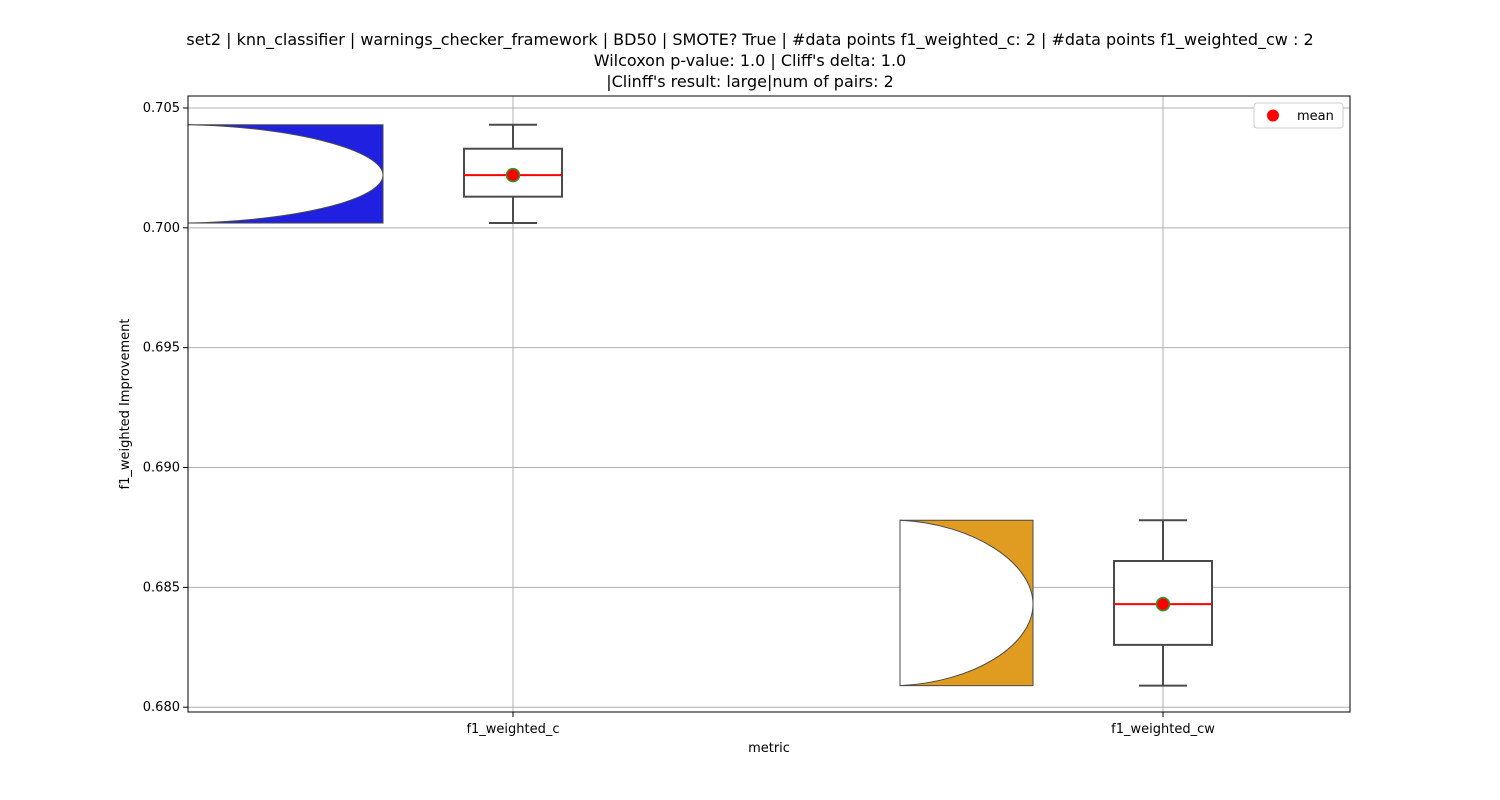 Image resolution: width=1500 pixels, height=800 pixels. Describe the element at coordinates (1163, 729) in the screenshot. I see `x-tick-label: f1_weighted_cw` at that location.